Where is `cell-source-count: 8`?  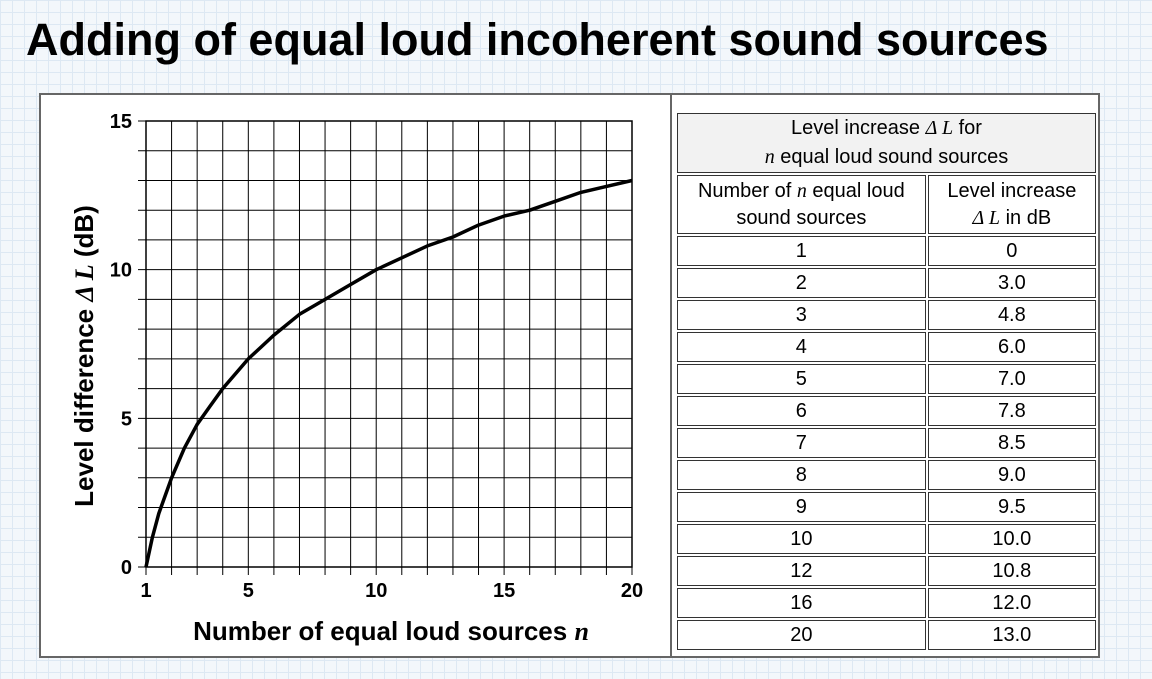
cell-source-count: 8 is located at coordinates (801, 475).